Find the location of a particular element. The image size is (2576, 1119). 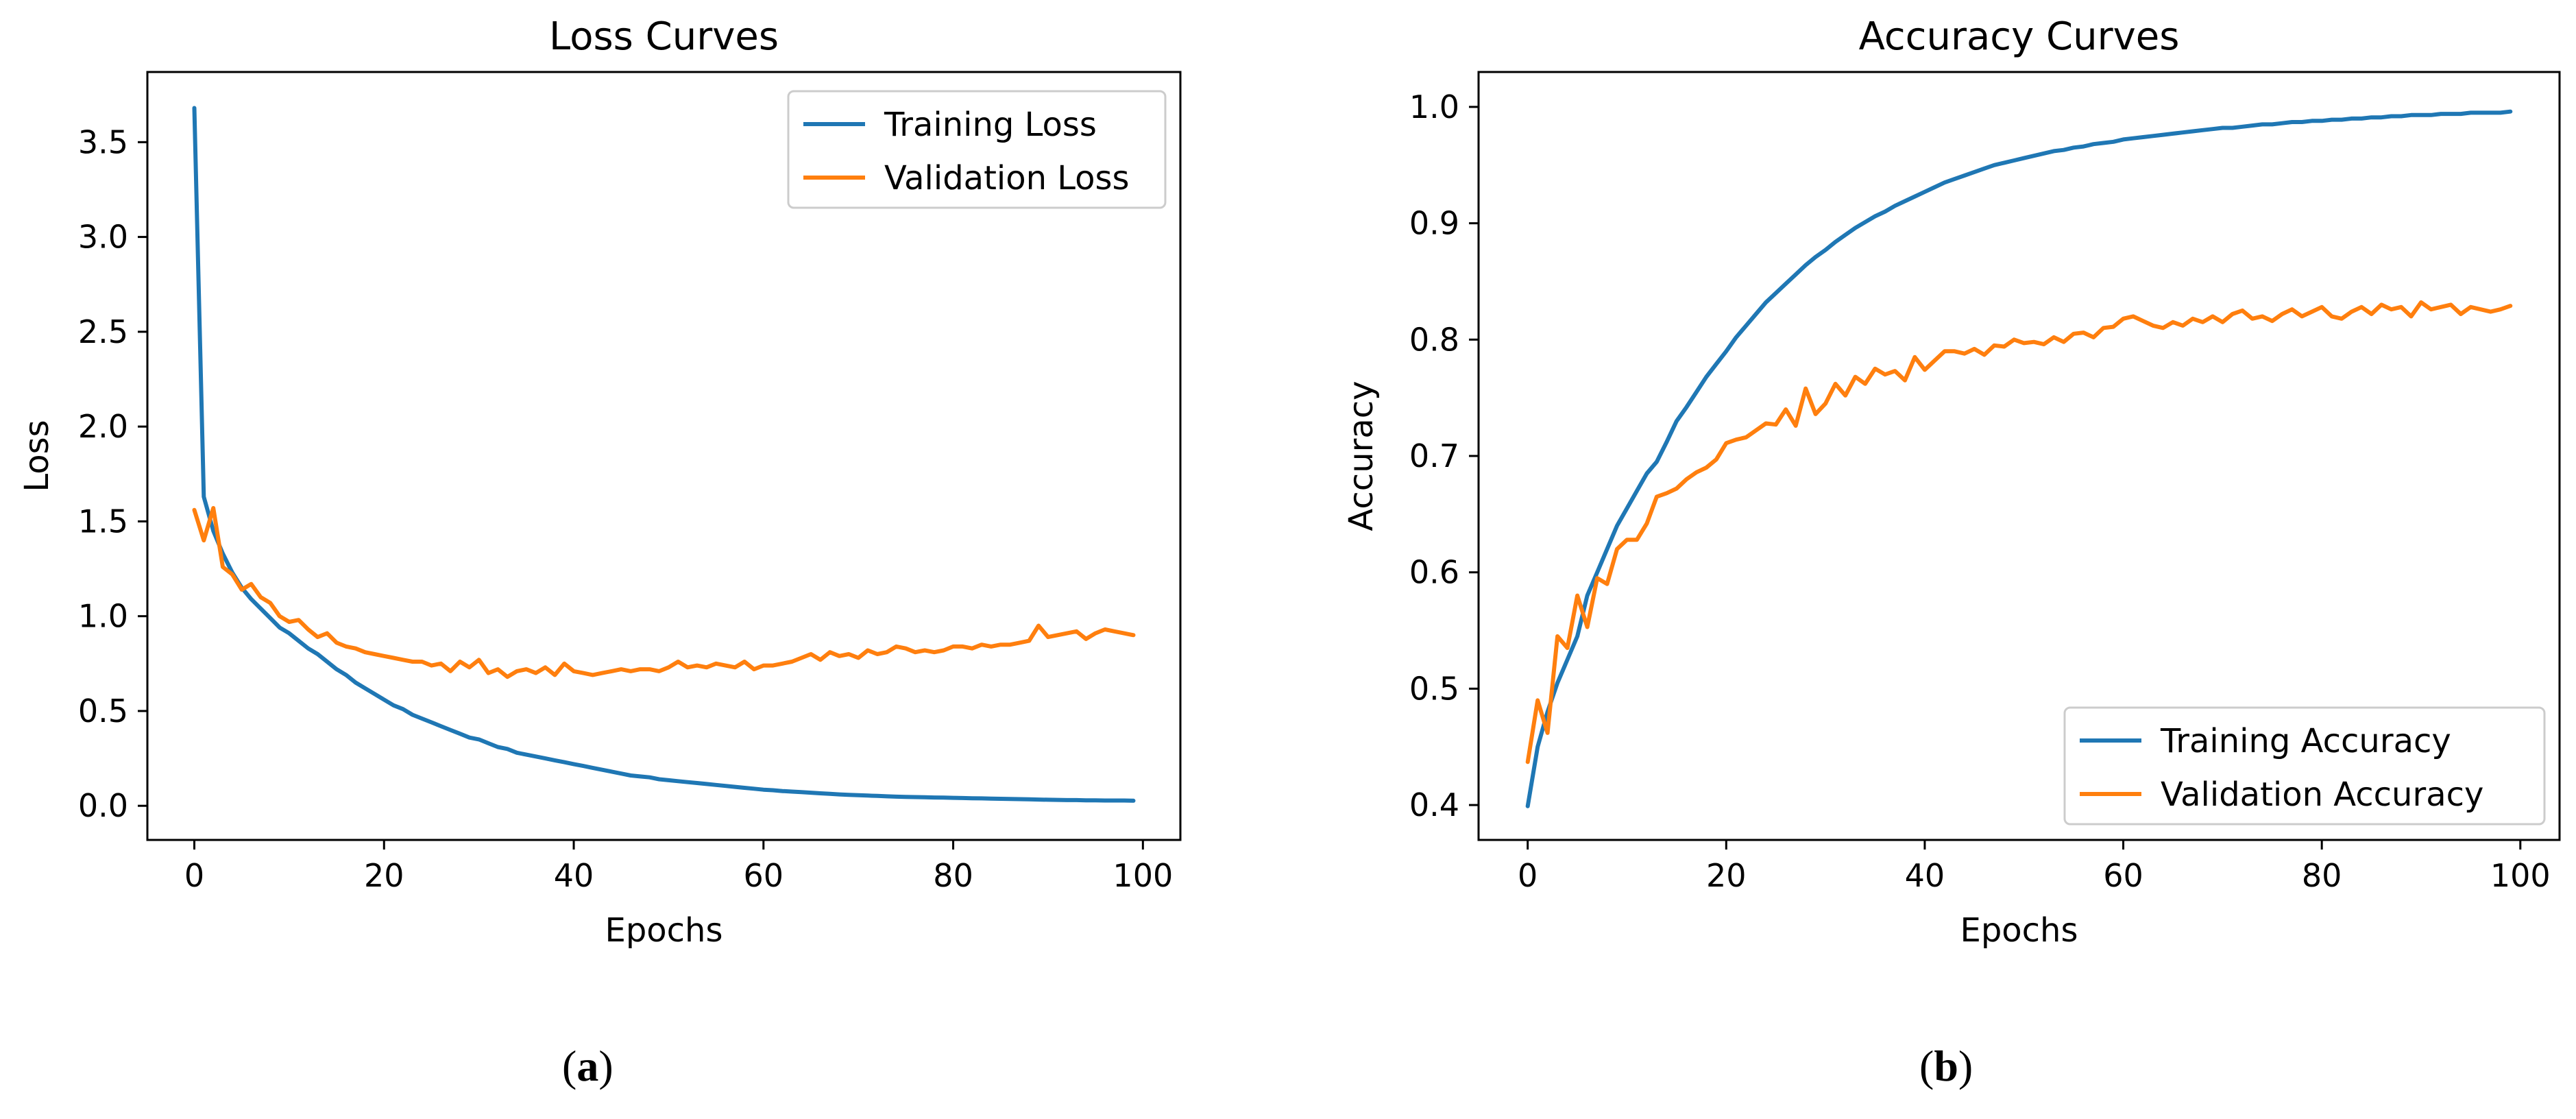

chart-title: Loss Curves is located at coordinates (664, 36).